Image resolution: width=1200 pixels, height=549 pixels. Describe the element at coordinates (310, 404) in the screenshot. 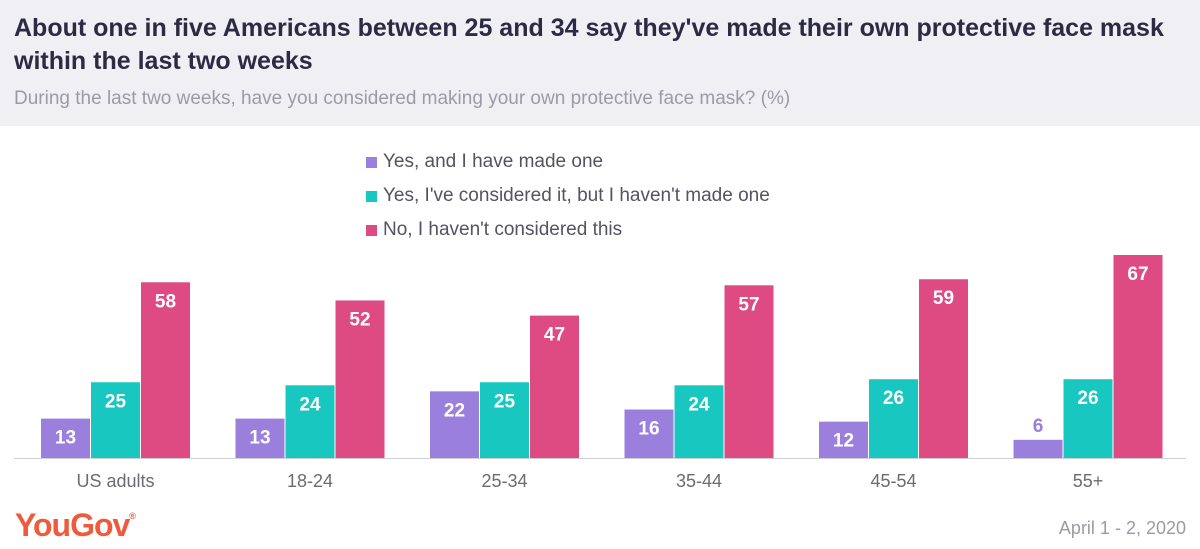

I see `data-label-considered-1: 24` at that location.